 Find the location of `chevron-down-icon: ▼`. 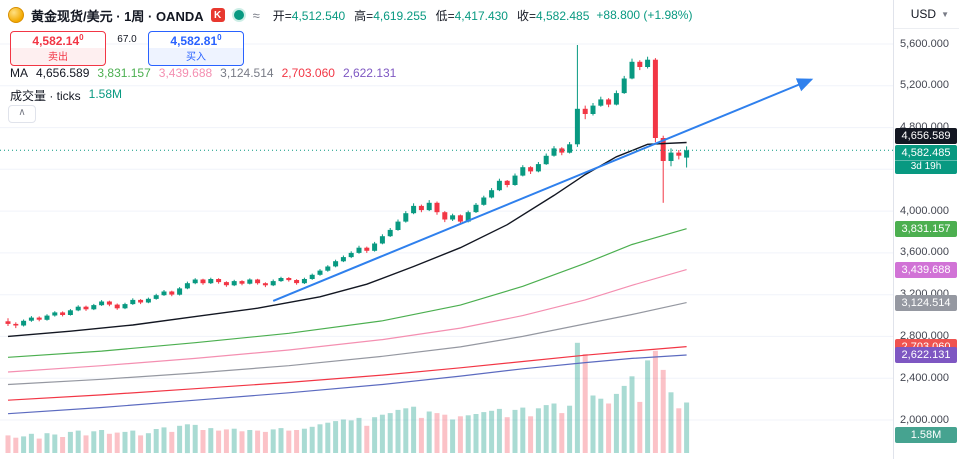

chevron-down-icon: ▼ is located at coordinates (945, 14).